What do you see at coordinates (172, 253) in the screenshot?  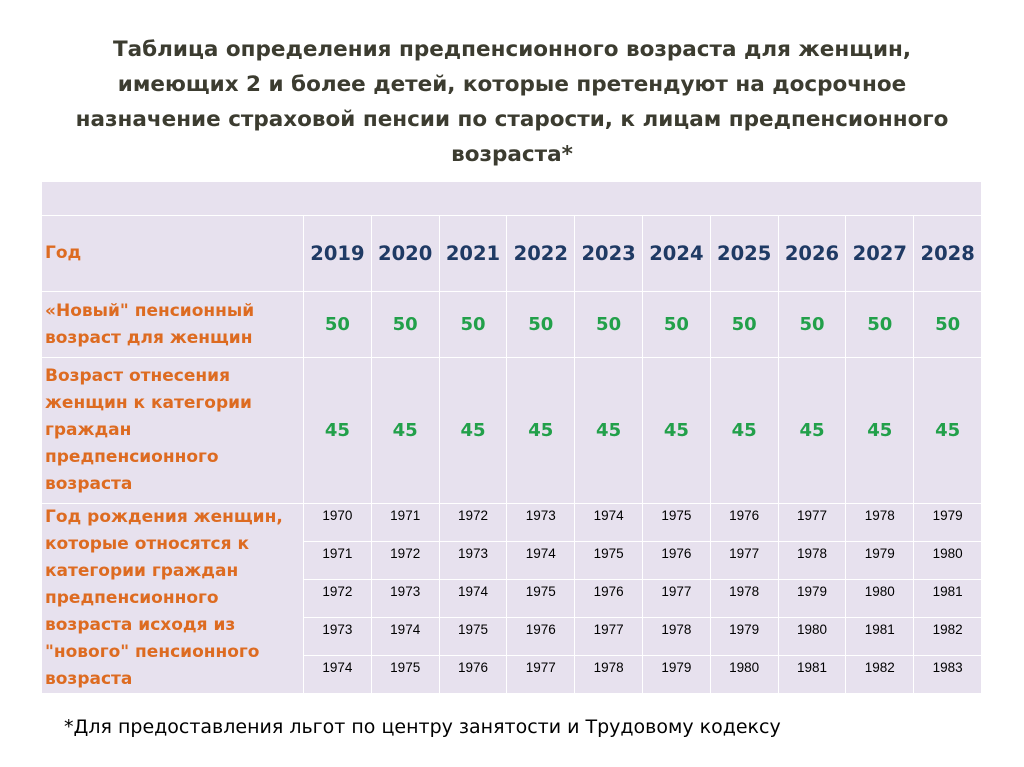 I see `year-label: Год` at bounding box center [172, 253].